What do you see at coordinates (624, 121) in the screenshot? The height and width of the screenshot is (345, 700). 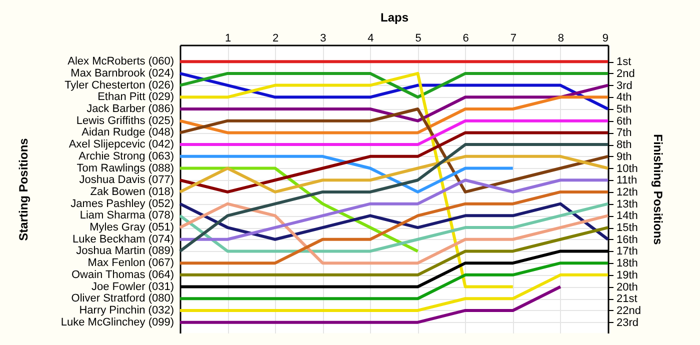 I see `y-tick-label: 6th` at bounding box center [624, 121].